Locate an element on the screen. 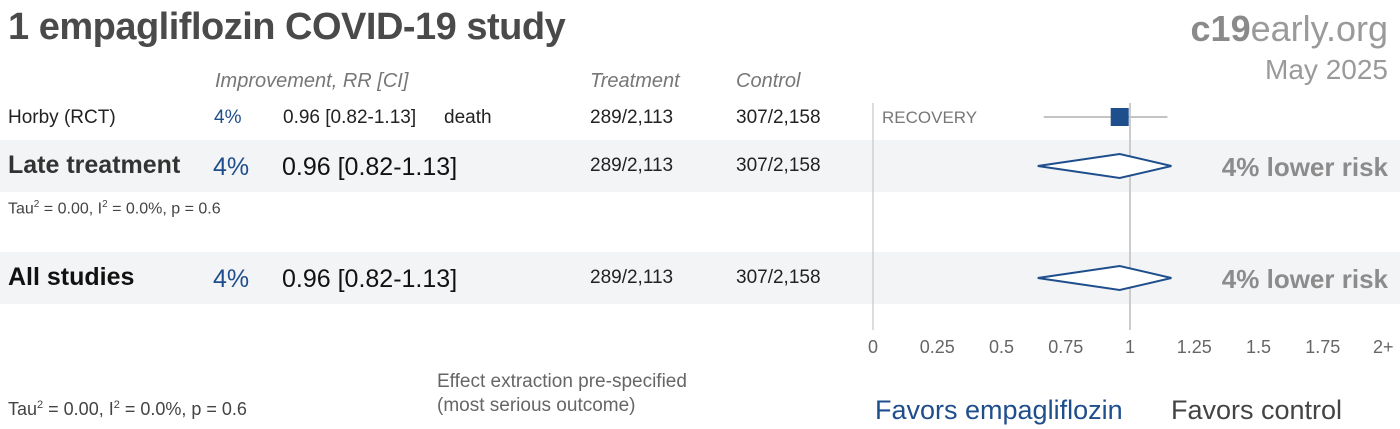 The image size is (1400, 429). late-risk-label: 4% lower risk is located at coordinates (1304, 167).